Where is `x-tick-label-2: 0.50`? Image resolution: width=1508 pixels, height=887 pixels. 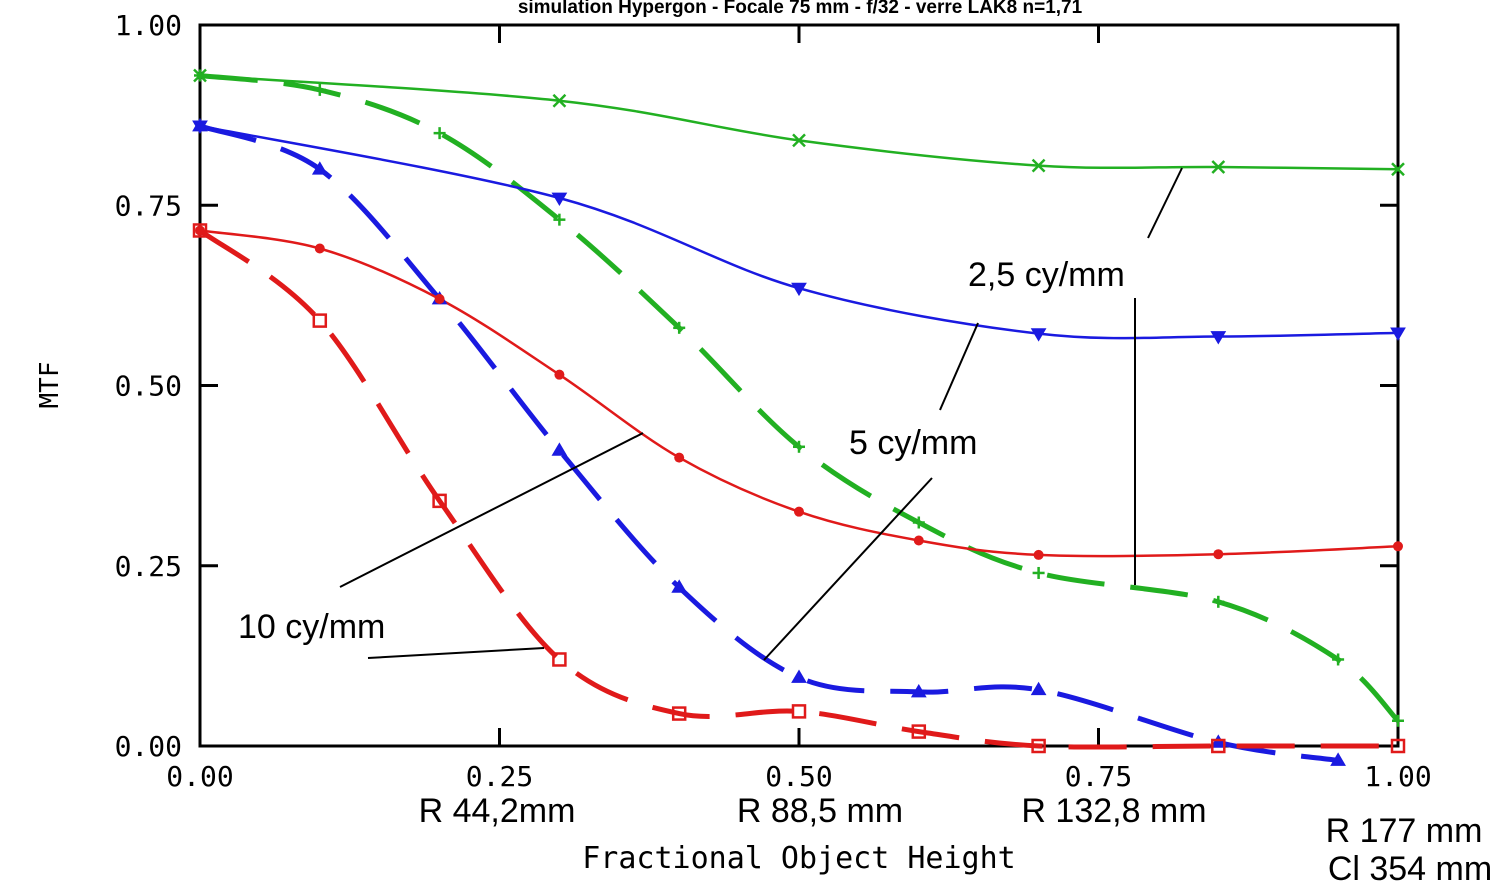
x-tick-label-2: 0.50 is located at coordinates (798, 776).